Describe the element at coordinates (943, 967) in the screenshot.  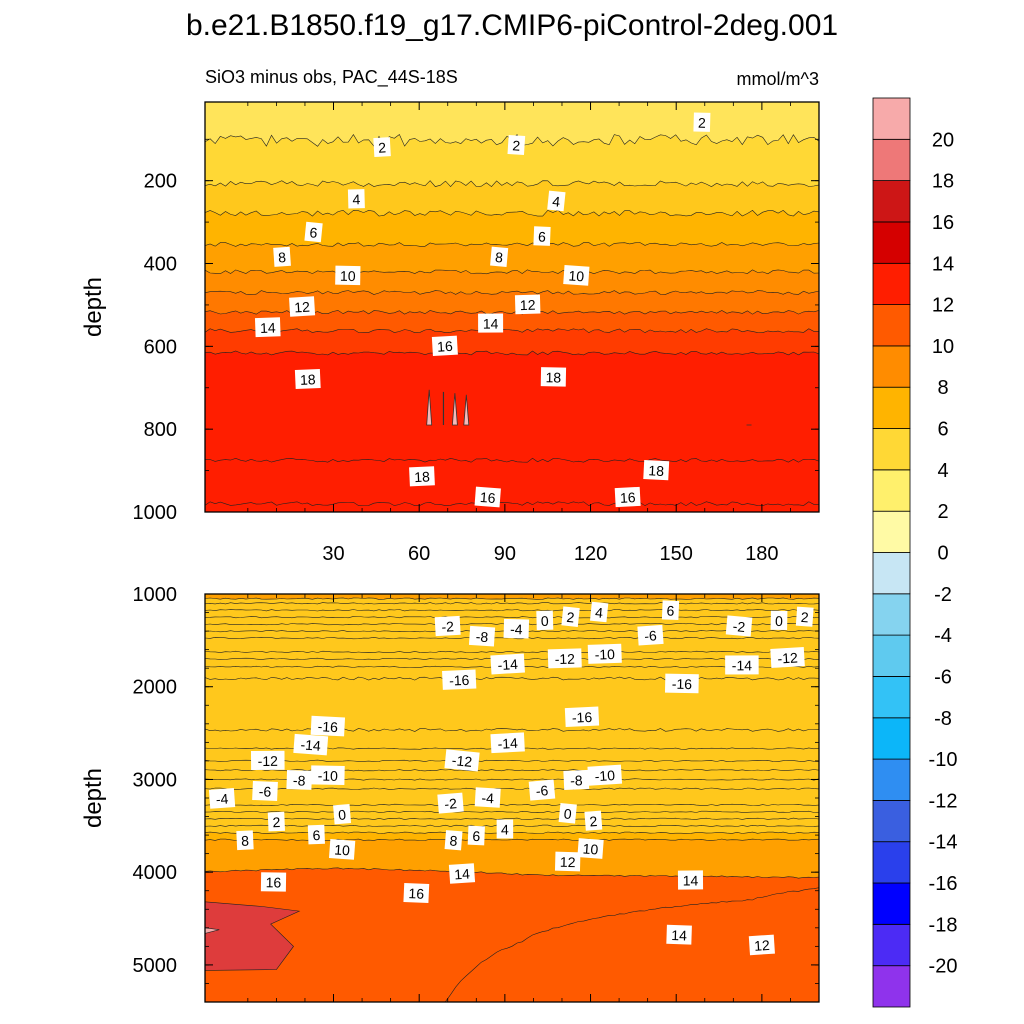
I see `colorbar-tick-label: -20` at that location.